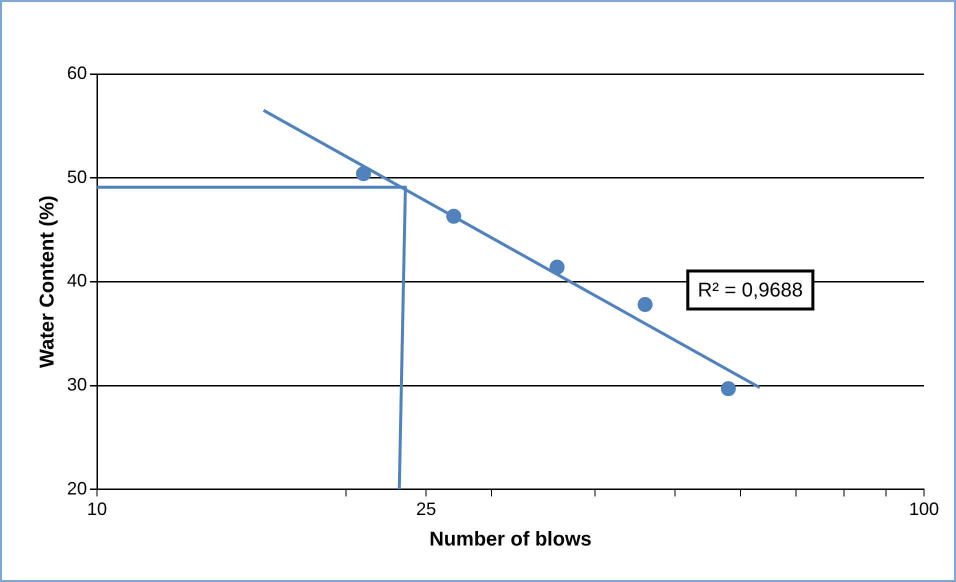  What do you see at coordinates (77, 176) in the screenshot?
I see `y-tick-label: 50` at bounding box center [77, 176].